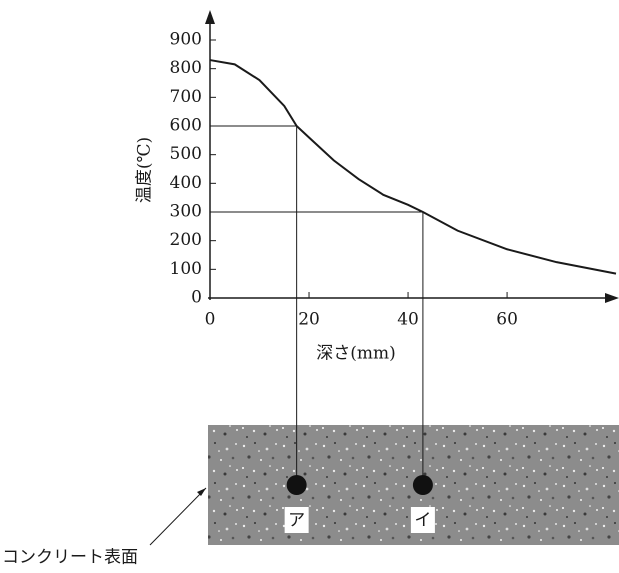 Image resolution: width=619 pixels, height=573 pixels. Describe the element at coordinates (186, 154) in the screenshot. I see `y-tick-label: 500` at that location.